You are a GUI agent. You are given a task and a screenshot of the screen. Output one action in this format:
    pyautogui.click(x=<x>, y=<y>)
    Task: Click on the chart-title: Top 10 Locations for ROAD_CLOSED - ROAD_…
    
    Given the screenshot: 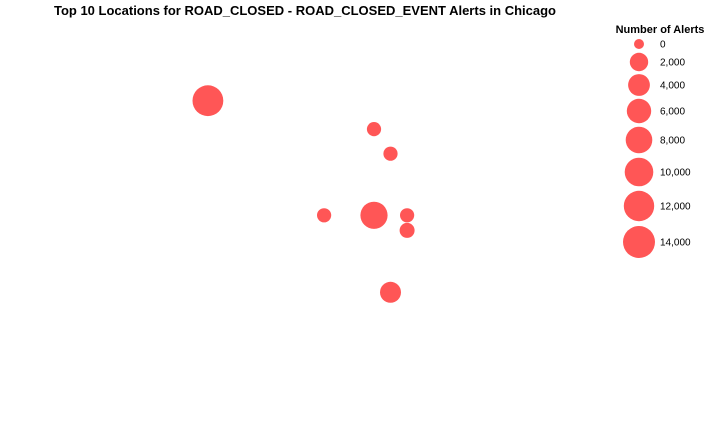 What is the action you would take?
    pyautogui.click(x=305, y=10)
    